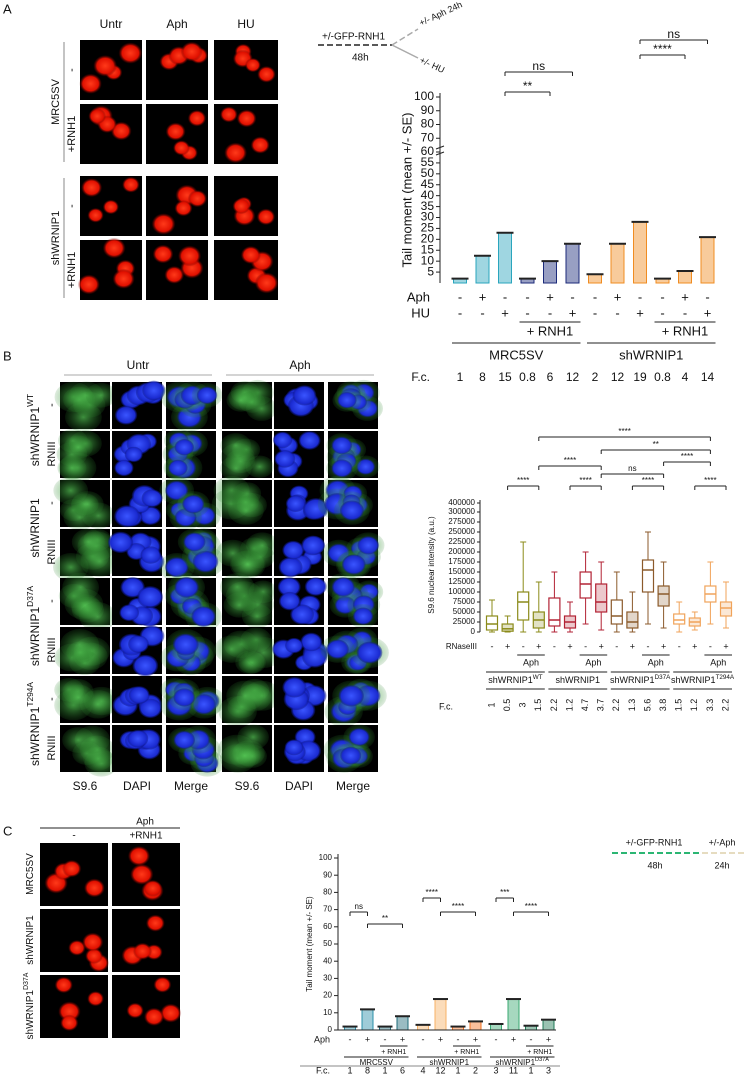 The image size is (747, 1078). Describe the element at coordinates (327, 926) in the screenshot. I see `y-tick-label: 60` at that location.